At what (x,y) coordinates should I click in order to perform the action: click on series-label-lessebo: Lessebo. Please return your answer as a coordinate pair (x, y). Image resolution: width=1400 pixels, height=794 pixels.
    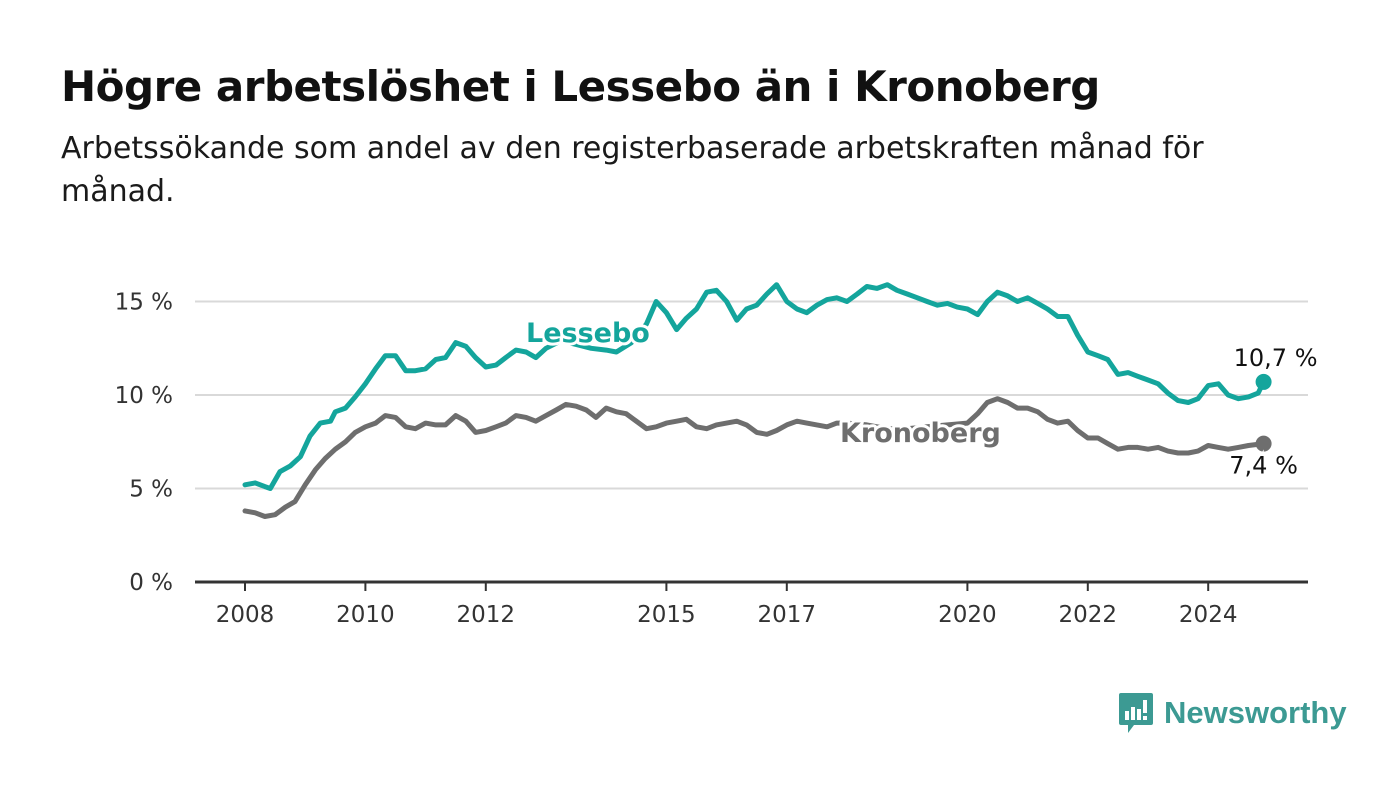
    Looking at the image, I should click on (588, 333).